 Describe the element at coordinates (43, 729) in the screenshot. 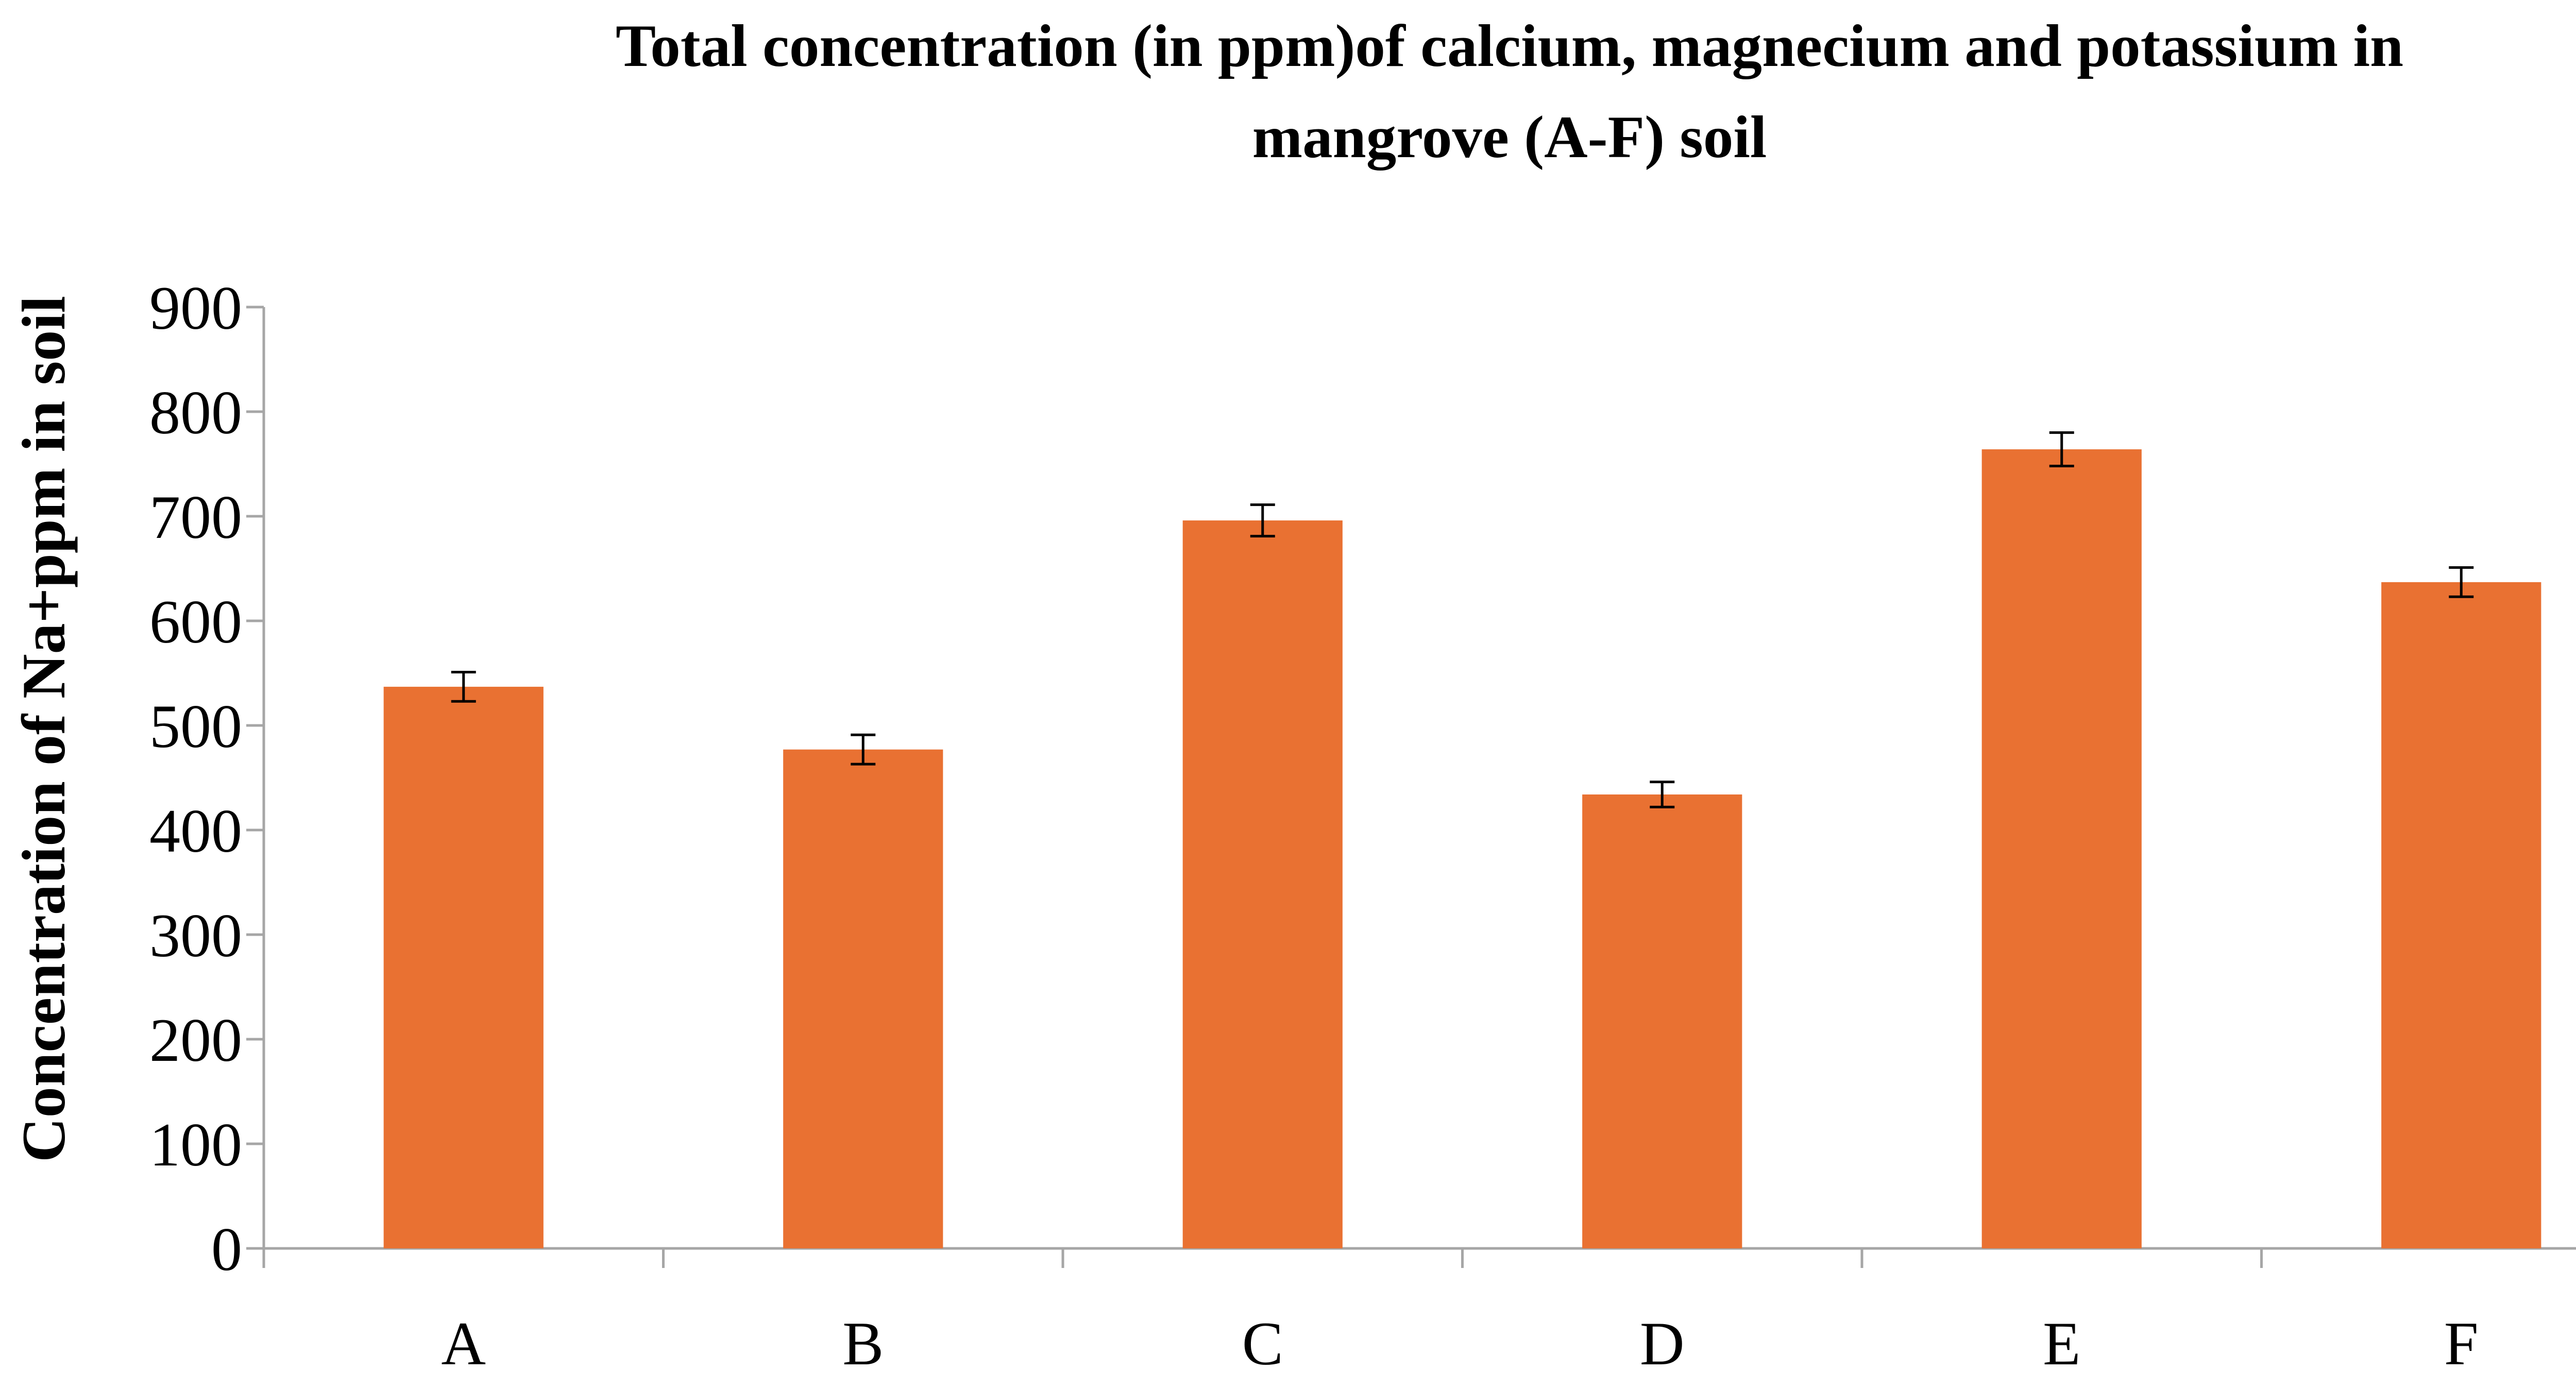

I see `y-axis-title: Concentration of Na+ppm in soil` at that location.